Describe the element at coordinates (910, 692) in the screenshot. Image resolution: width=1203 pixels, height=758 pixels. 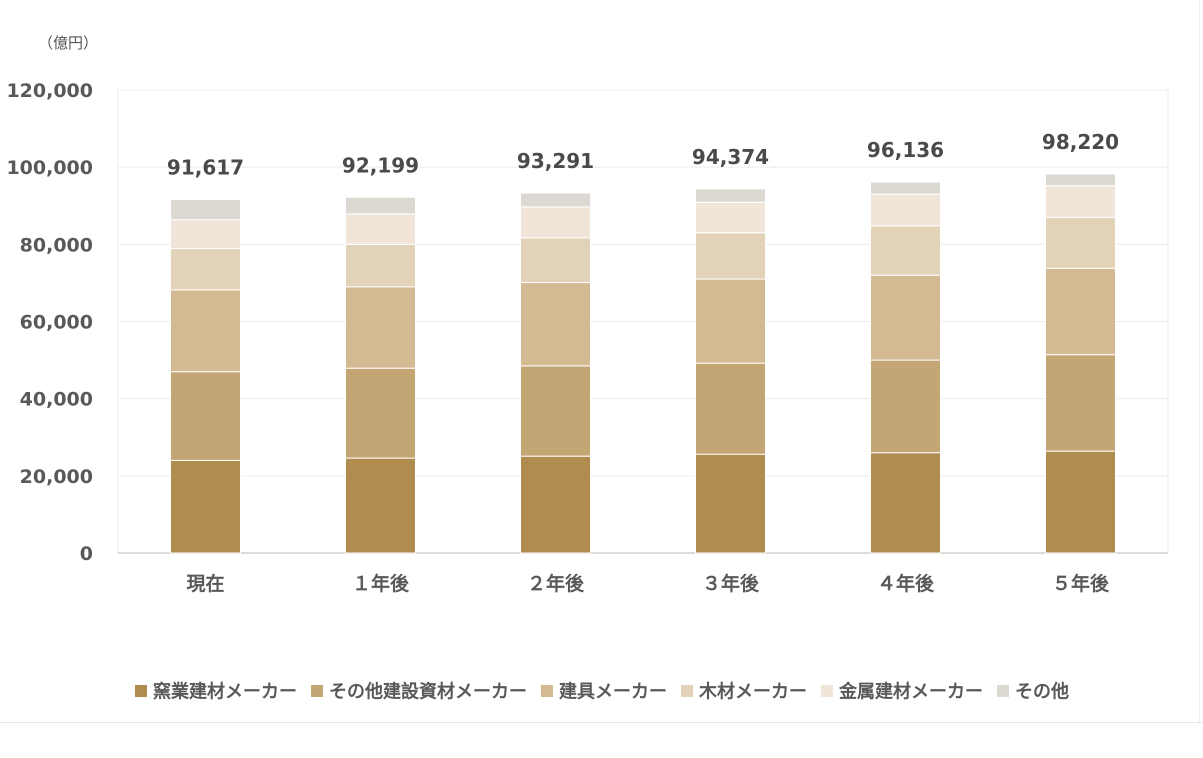
I see `legend-label: 金属建材メーカー` at that location.